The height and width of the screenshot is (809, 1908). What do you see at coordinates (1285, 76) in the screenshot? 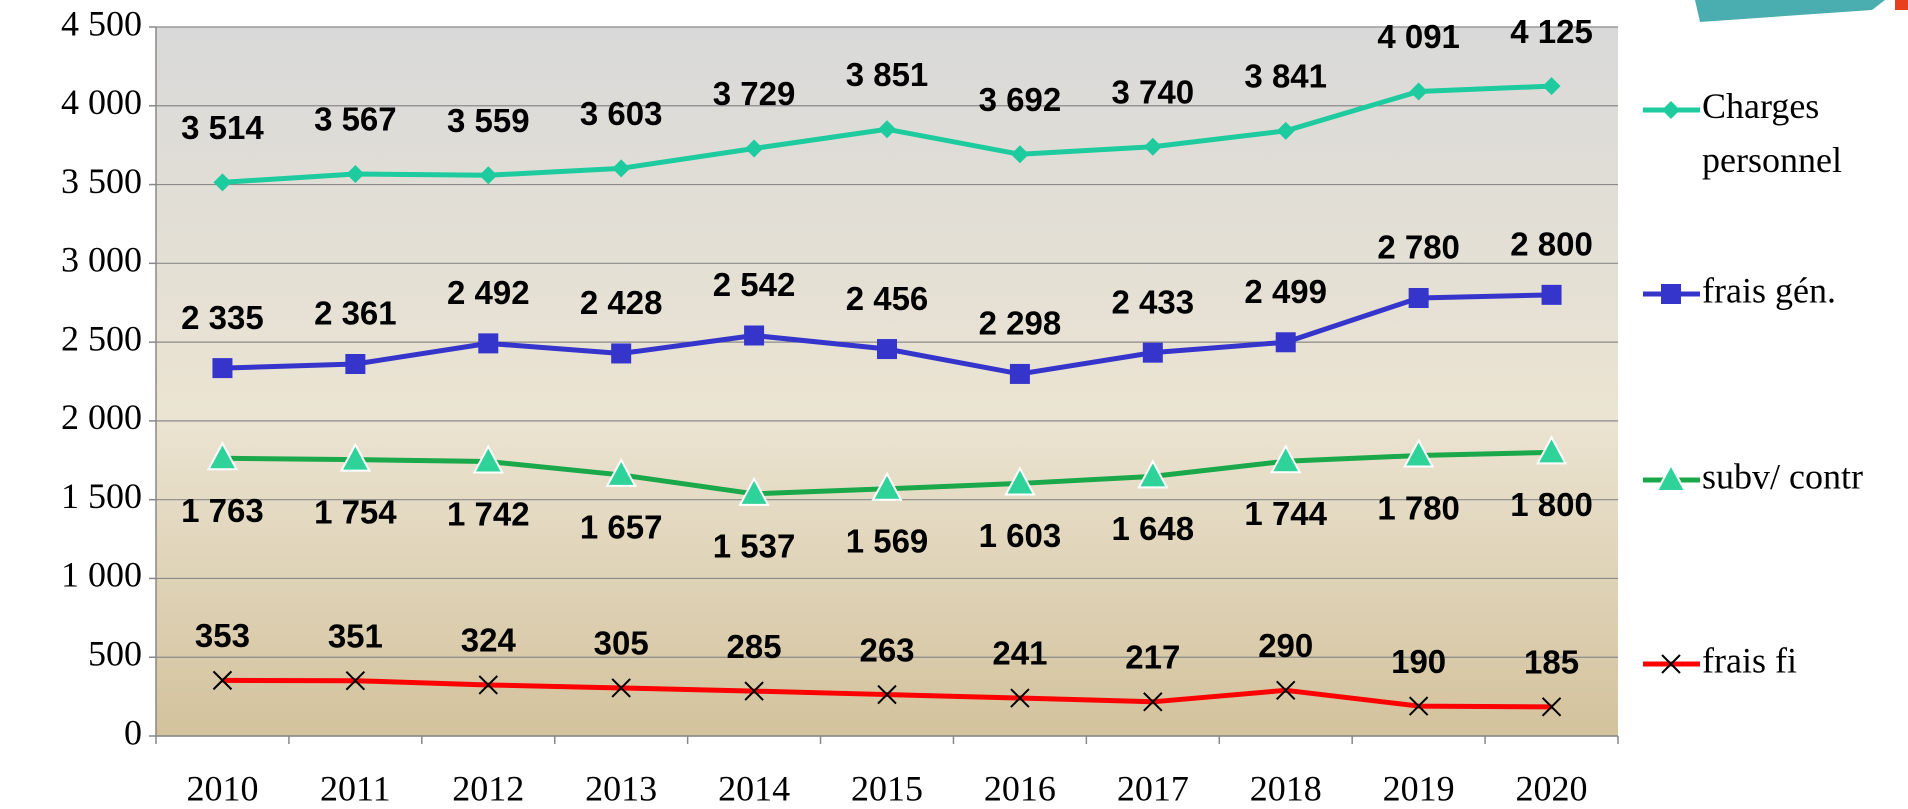
I see `data-label: 3 841` at bounding box center [1285, 76].